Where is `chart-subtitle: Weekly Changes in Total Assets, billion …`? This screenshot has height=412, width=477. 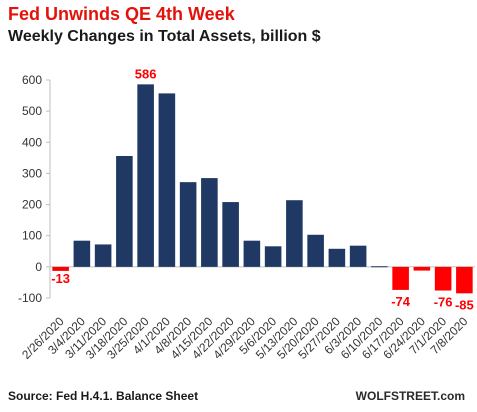
chart-subtitle: Weekly Changes in Total Assets, billion … is located at coordinates (164, 36).